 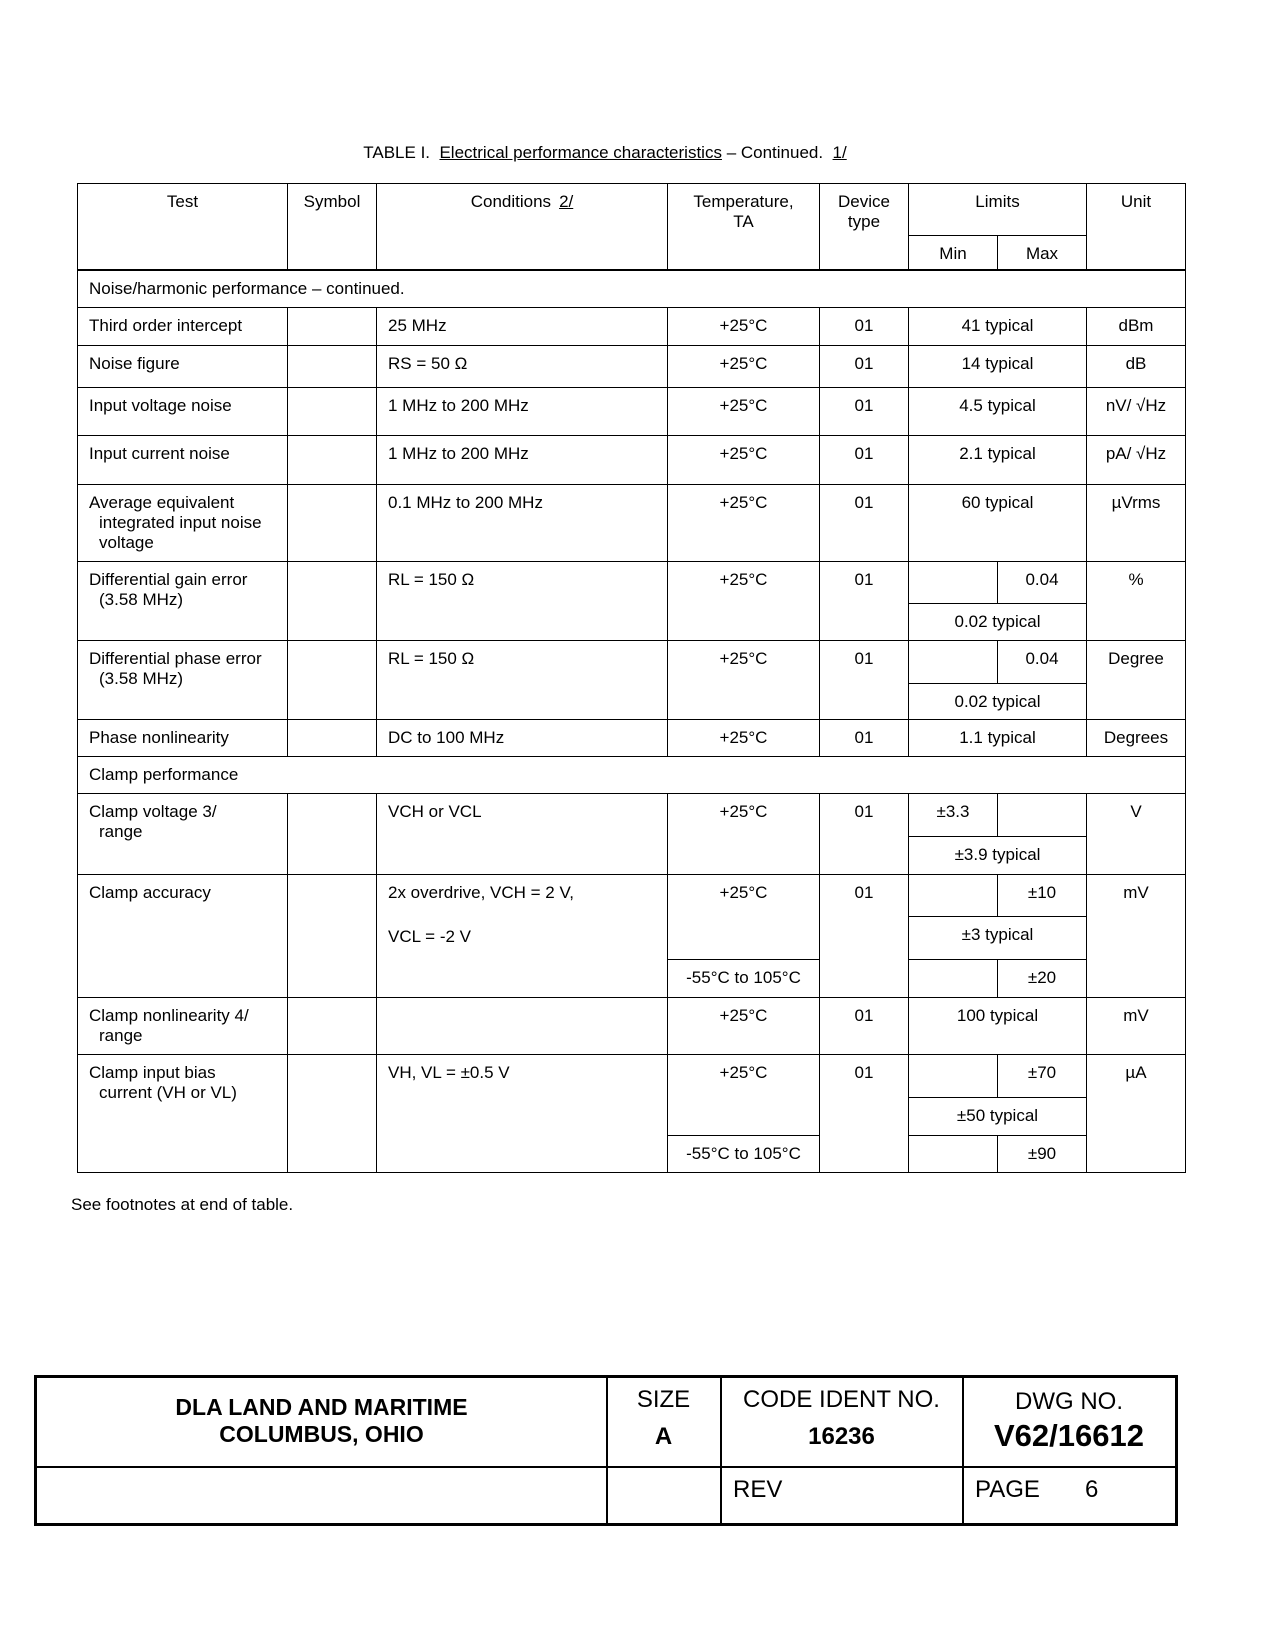 I want to click on limit-max: ±20, so click(x=1042, y=979).